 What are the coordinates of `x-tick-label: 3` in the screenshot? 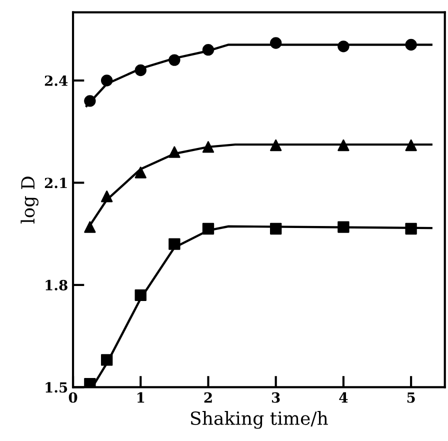 It's located at (276, 397).